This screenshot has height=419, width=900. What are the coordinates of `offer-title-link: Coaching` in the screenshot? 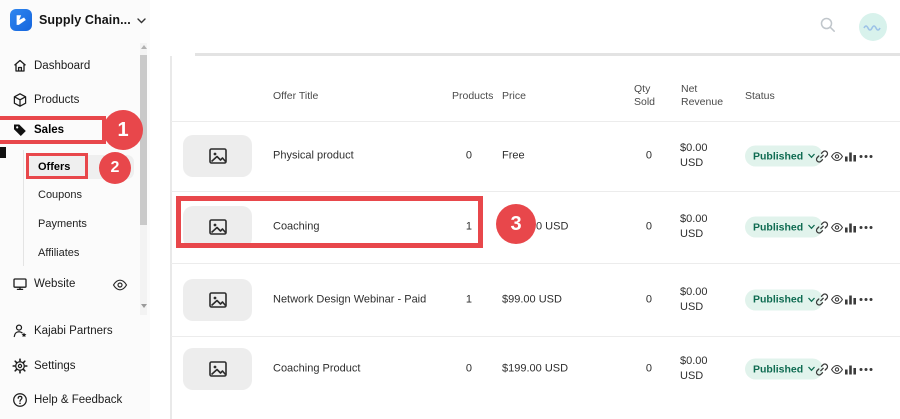 It's located at (296, 226).